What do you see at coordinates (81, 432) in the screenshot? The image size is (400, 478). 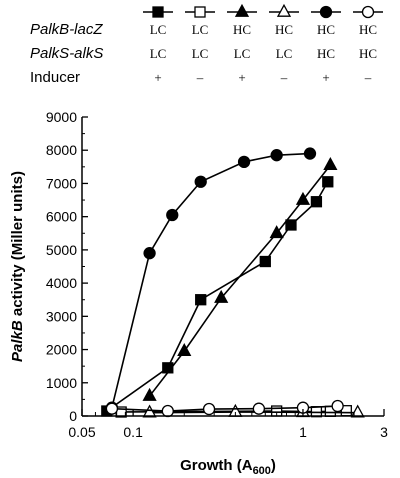 I see `x-tick-label: 0.05` at bounding box center [81, 432].